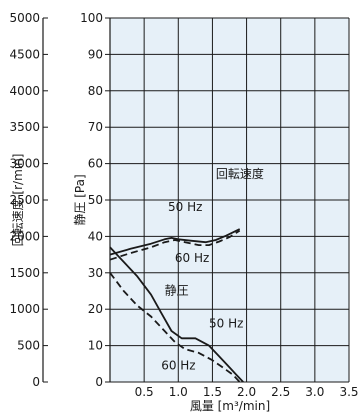 Image resolution: width=359 pixels, height=414 pixels. I want to click on annotations: 回転速度 50 Hz 60 Hz 静圧 50 Hz 60 Hz, so click(212, 269).